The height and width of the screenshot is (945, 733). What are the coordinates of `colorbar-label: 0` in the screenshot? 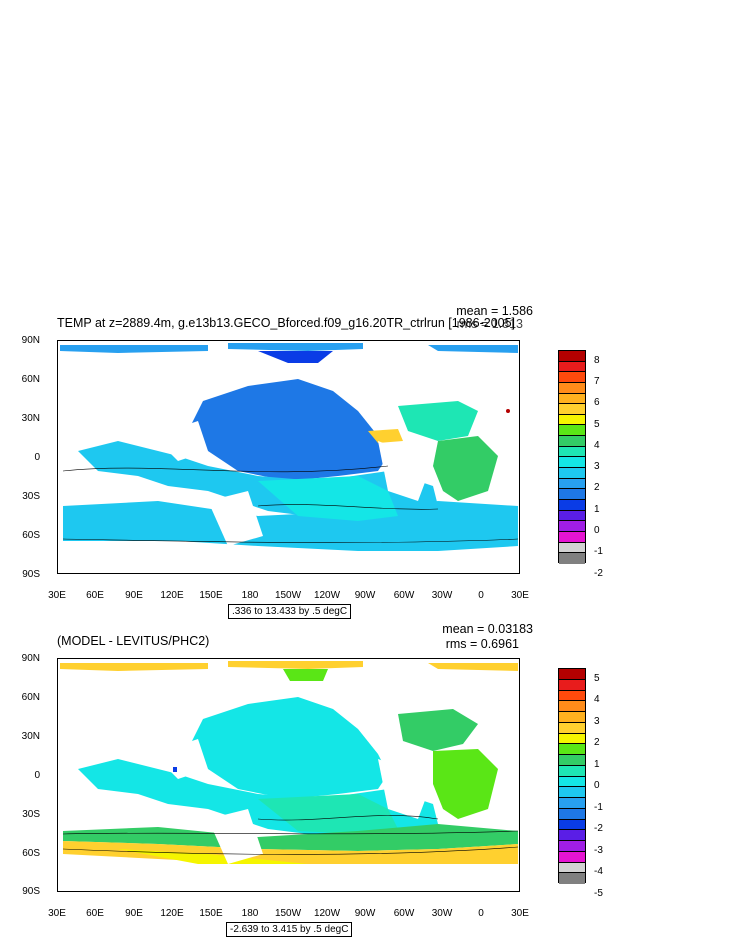 It's located at (597, 531).